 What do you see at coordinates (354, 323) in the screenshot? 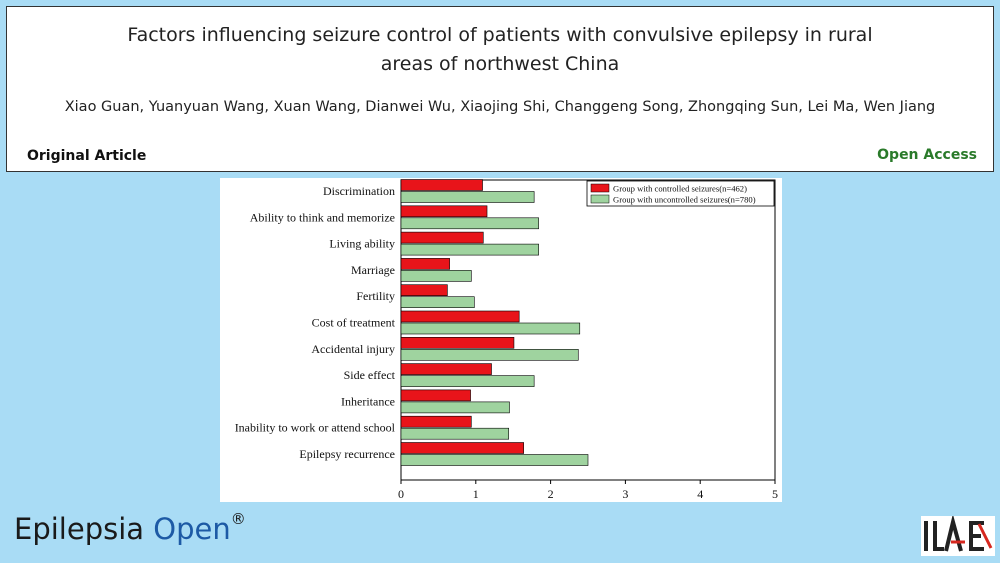
I see `category-label: Cost of treatment` at bounding box center [354, 323].